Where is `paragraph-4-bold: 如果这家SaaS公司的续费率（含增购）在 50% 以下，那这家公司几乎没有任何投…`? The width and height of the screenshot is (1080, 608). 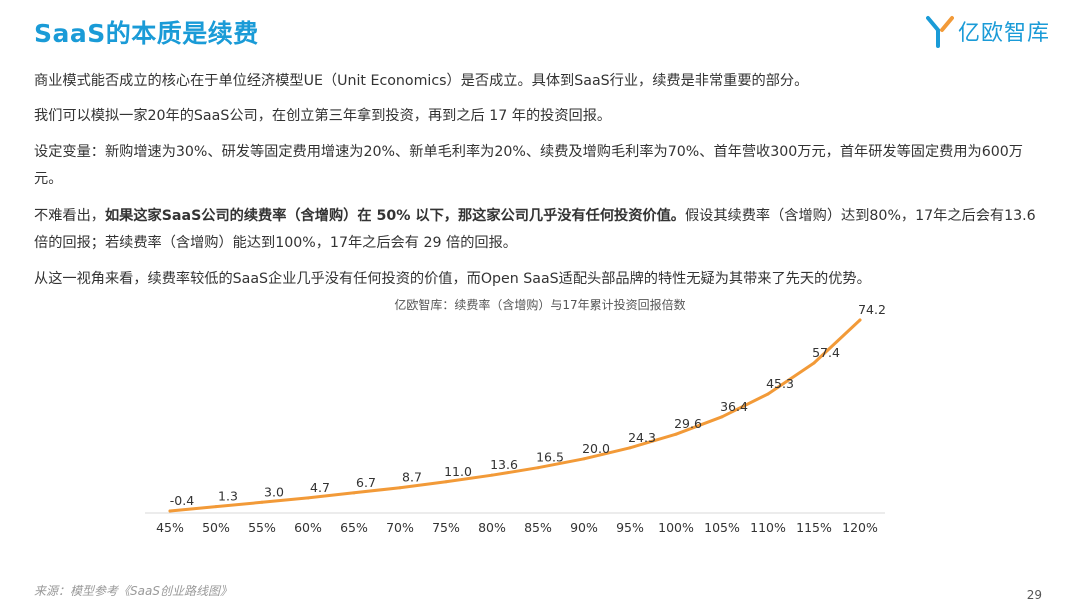 paragraph-4-bold: 如果这家SaaS公司的续费率（含增购）在 50% 以下，那这家公司几乎没有任何投… is located at coordinates (394, 216).